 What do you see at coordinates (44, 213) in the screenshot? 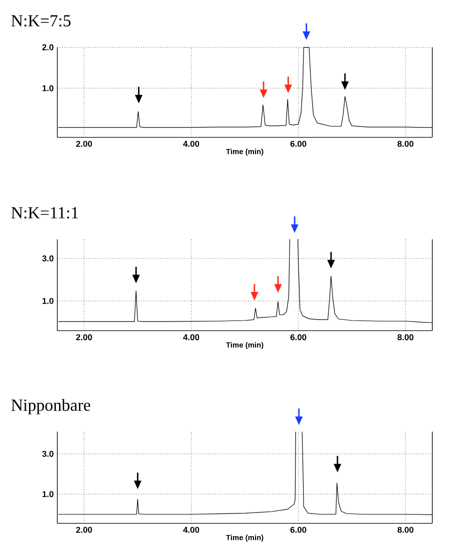
I see `chart-title: N:K=11:1` at bounding box center [44, 213].